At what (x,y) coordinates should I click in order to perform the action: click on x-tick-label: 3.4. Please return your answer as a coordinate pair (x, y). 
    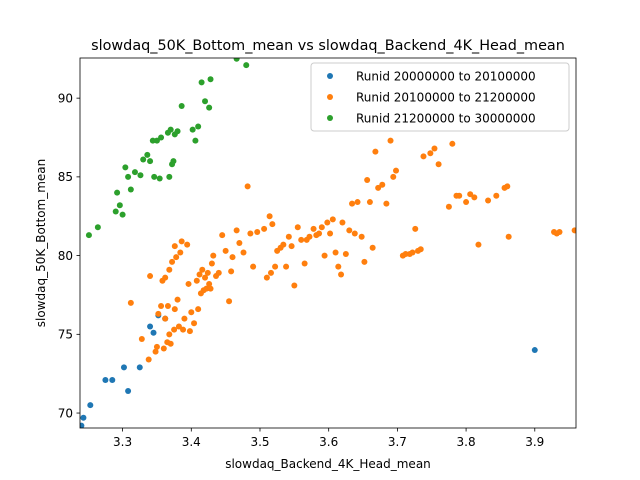
    Looking at the image, I should click on (191, 442).